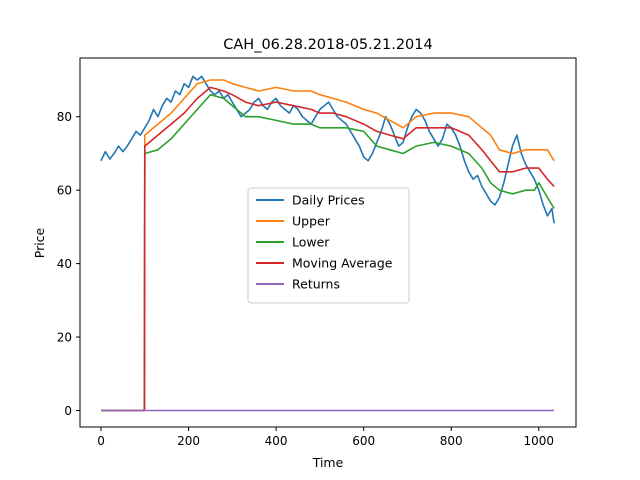 This screenshot has height=480, width=640. Describe the element at coordinates (328, 462) in the screenshot. I see `x-axis-label: Time` at that location.